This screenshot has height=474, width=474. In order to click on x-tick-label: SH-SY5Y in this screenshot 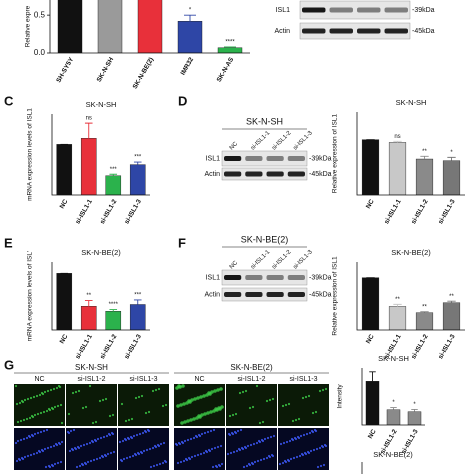, I will do `click(65, 70)`.